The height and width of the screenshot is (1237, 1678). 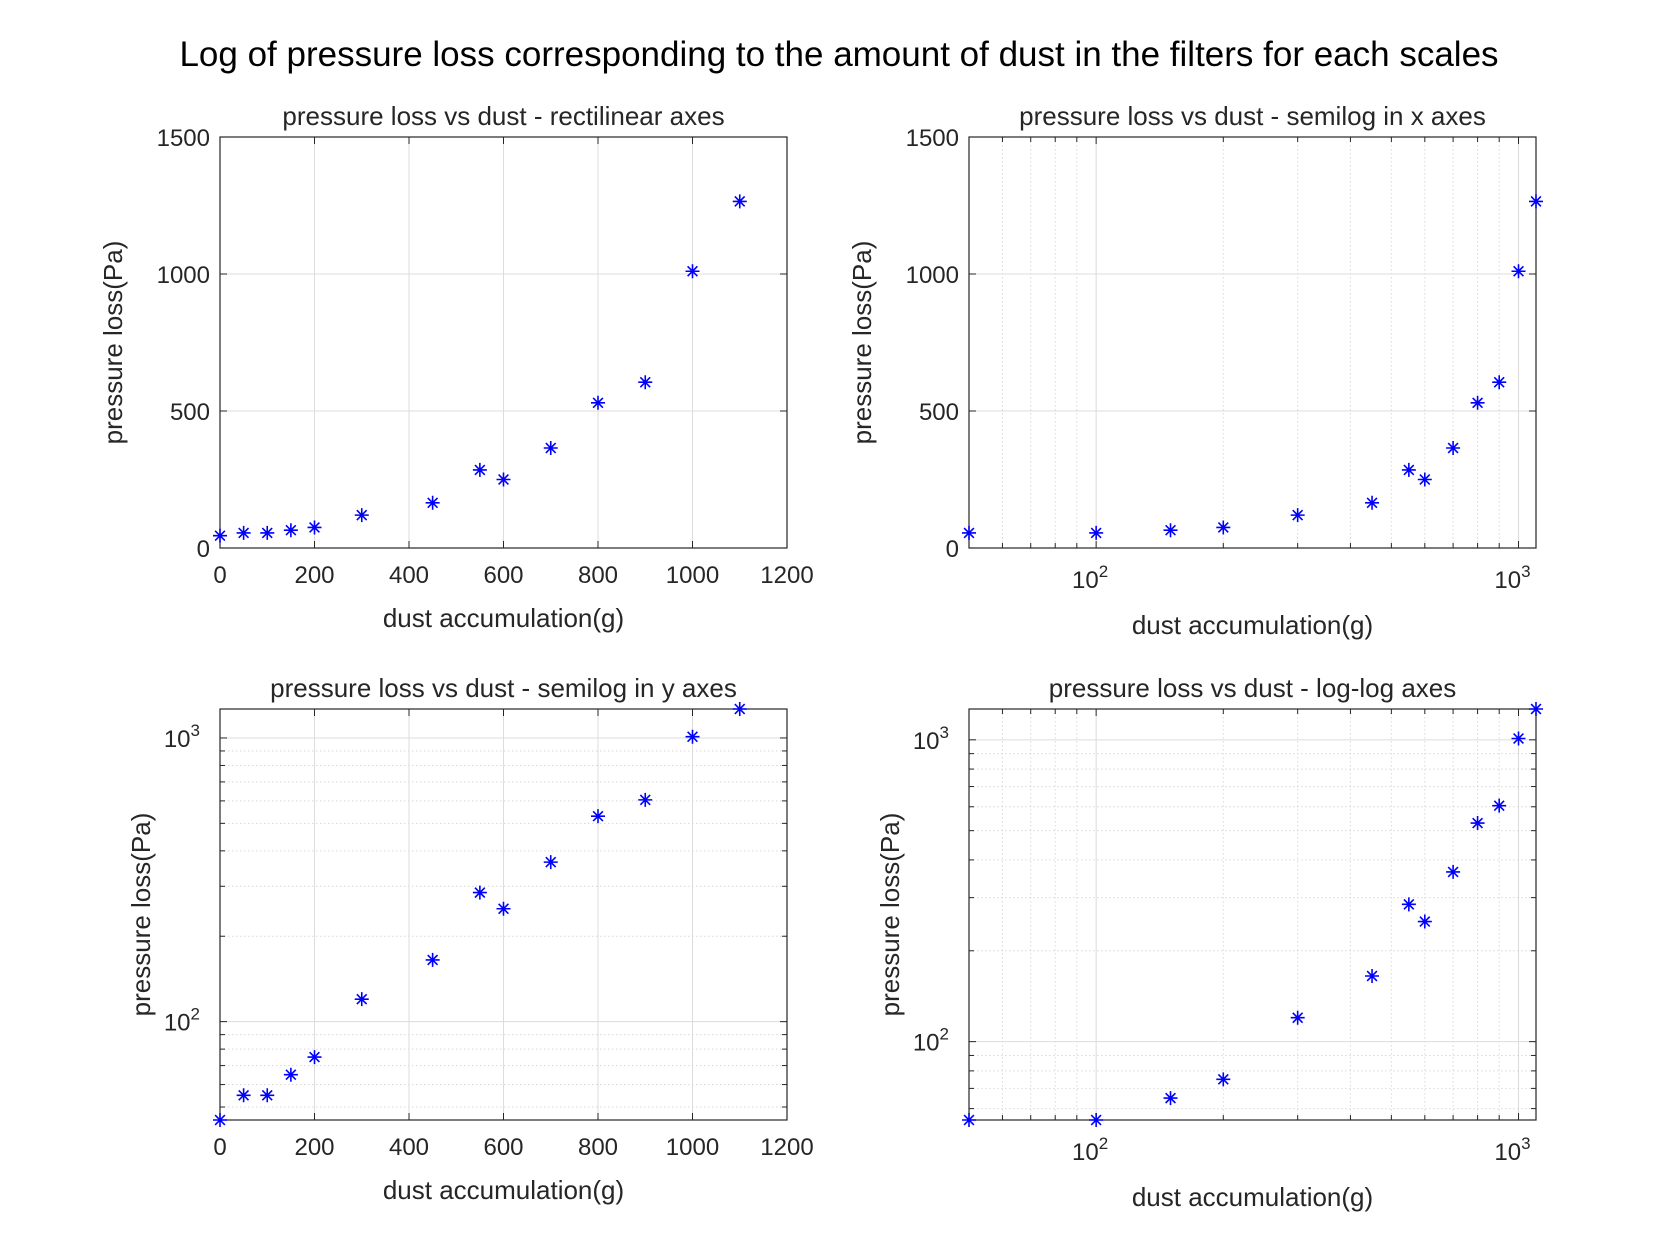 What do you see at coordinates (503, 116) in the screenshot?
I see `subplot-title: pressure loss vs dust - rectilinear axes` at bounding box center [503, 116].